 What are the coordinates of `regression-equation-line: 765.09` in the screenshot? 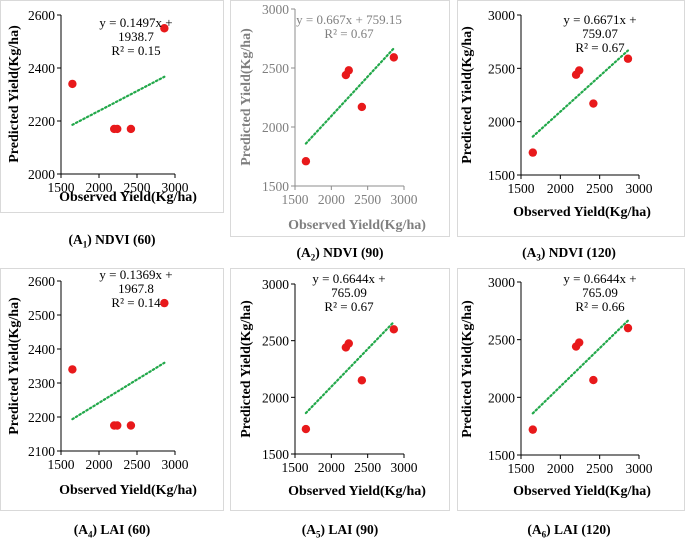 It's located at (349, 292).